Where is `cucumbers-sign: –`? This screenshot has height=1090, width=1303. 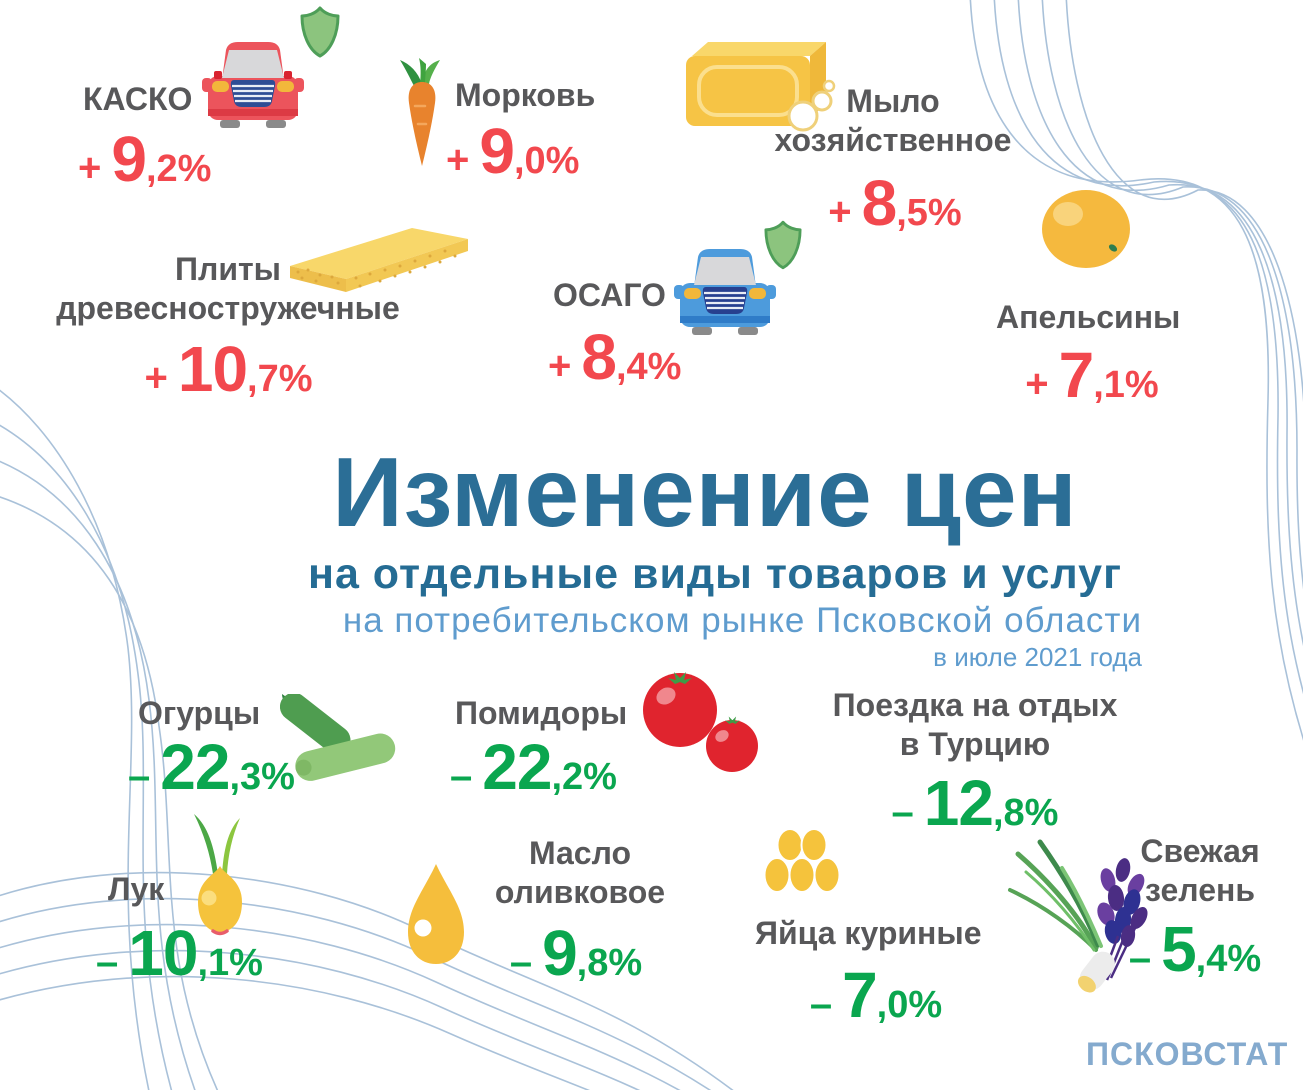 cucumbers-sign: – is located at coordinates (139, 776).